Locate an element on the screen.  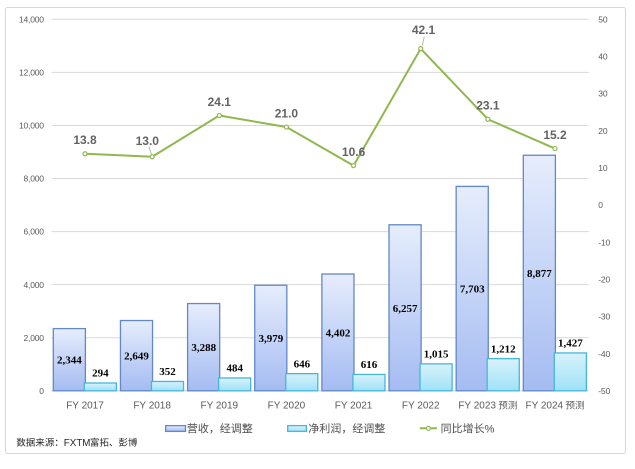
svg-text: 2,344 is located at coordinates (69, 361).